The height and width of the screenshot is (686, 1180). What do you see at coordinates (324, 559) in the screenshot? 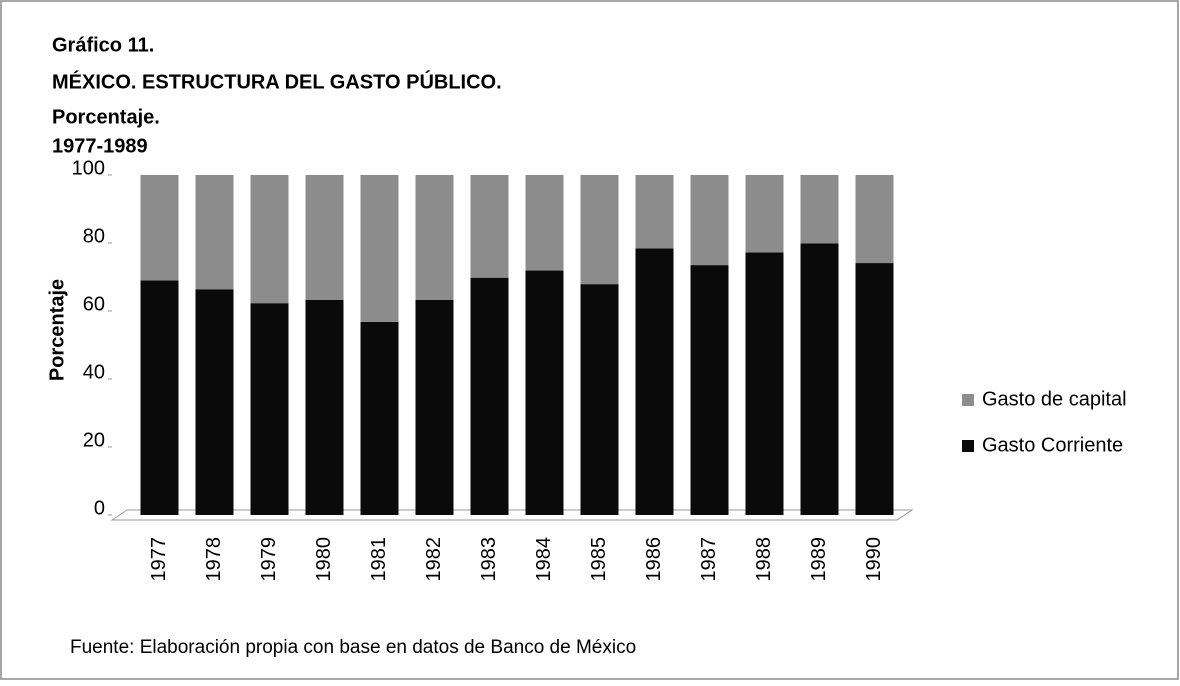
I see `x-tick-label: 1980` at bounding box center [324, 559].